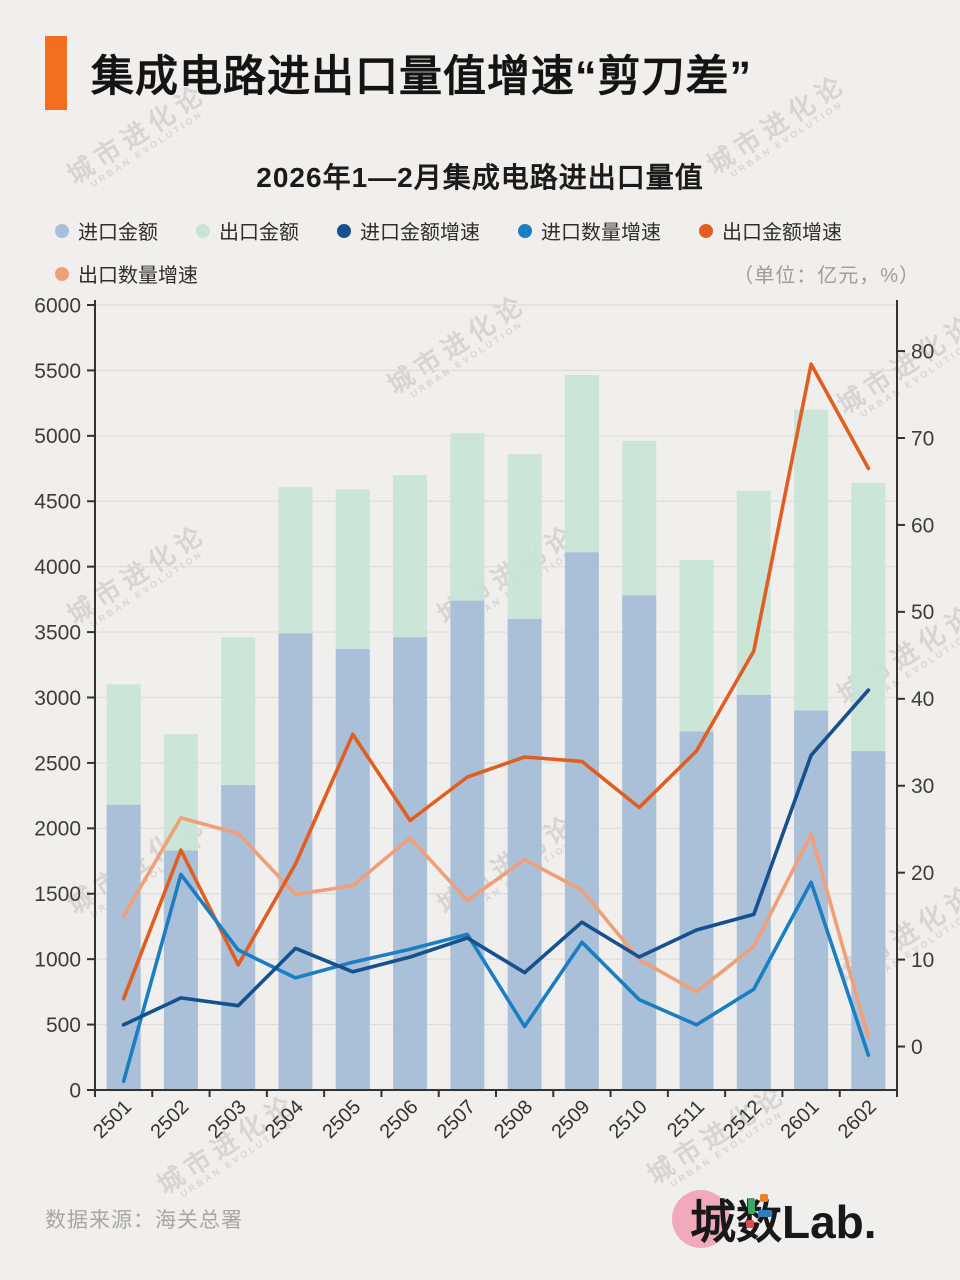 This screenshot has height=1280, width=960. I want to click on header: 集成电路进出口量值增速“剪刀差”, so click(398, 73).